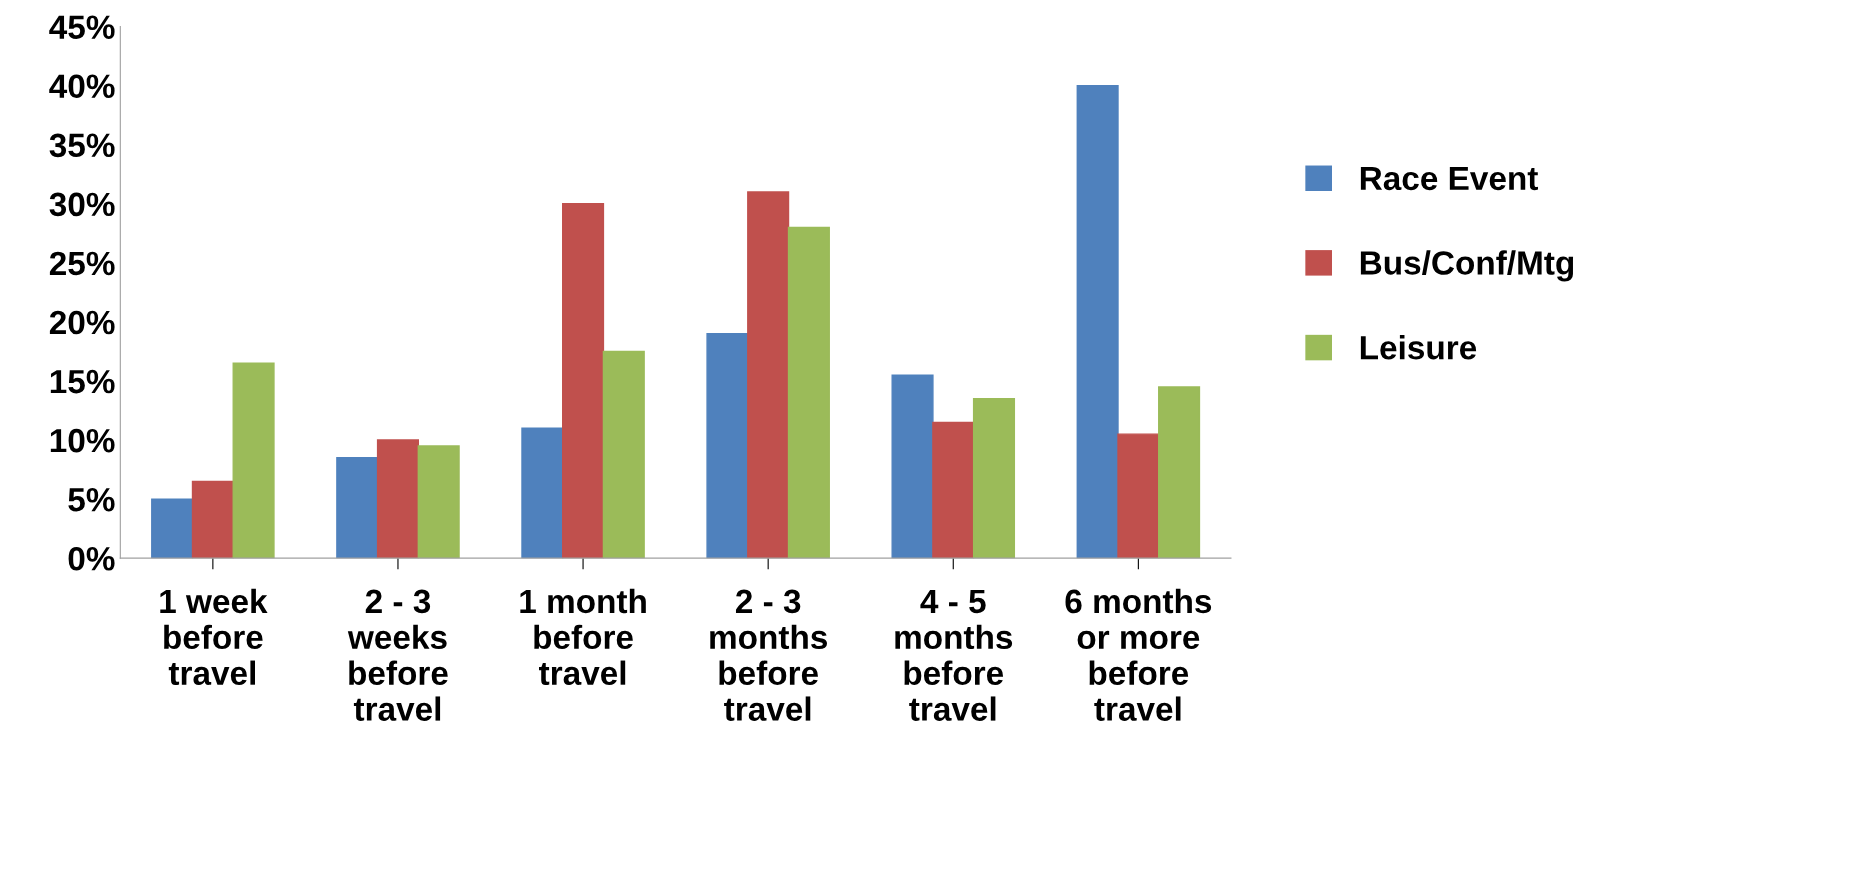 The image size is (1851, 886). I want to click on y-tick-label: 20%, so click(82, 322).